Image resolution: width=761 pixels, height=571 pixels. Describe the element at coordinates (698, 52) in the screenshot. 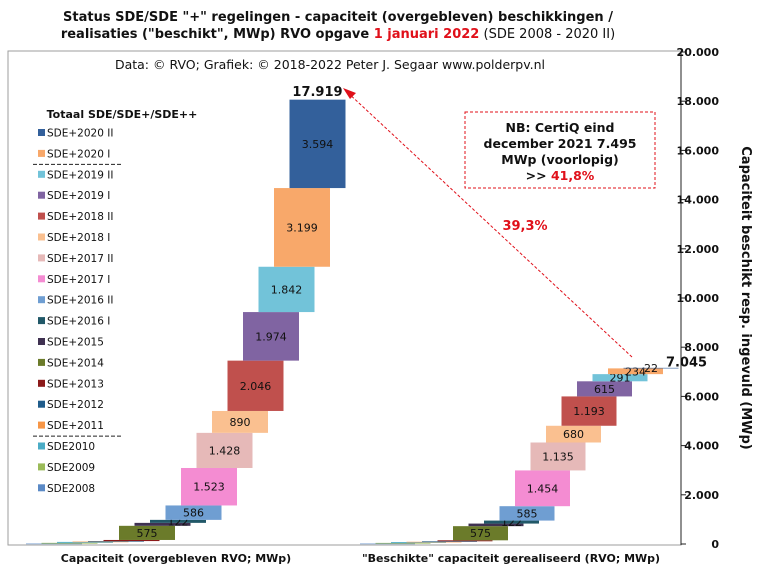

I see `y-tick-label: 20.000` at that location.